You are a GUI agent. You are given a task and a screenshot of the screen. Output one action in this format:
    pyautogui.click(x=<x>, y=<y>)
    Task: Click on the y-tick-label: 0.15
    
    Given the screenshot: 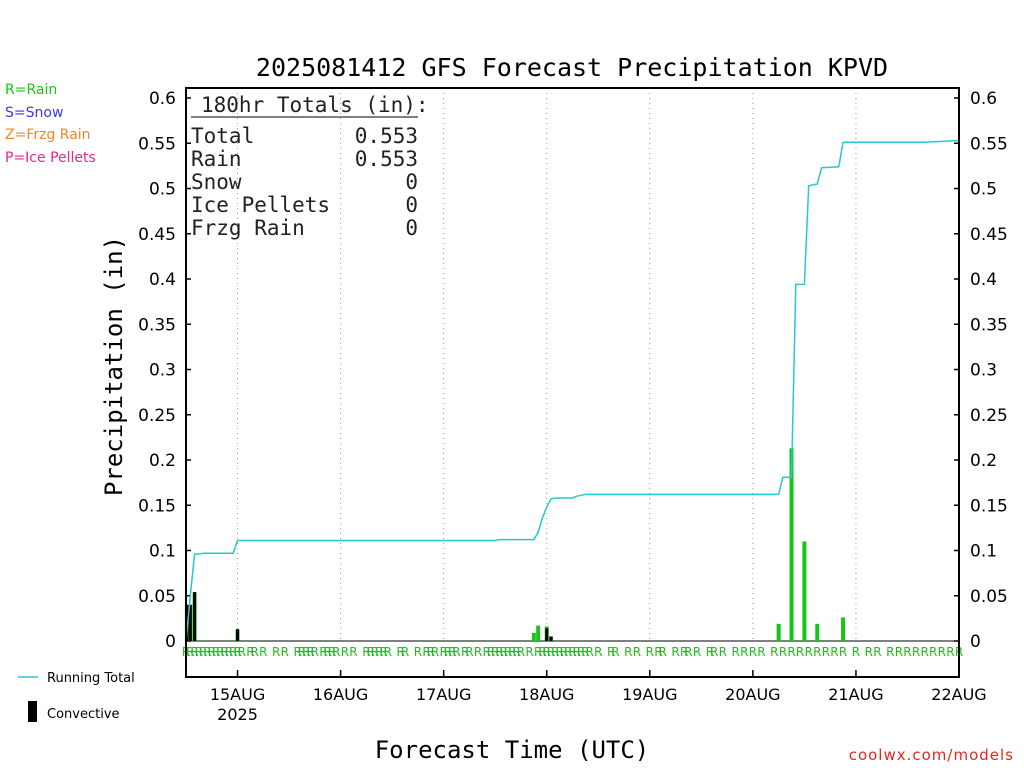 What is the action you would take?
    pyautogui.click(x=989, y=506)
    